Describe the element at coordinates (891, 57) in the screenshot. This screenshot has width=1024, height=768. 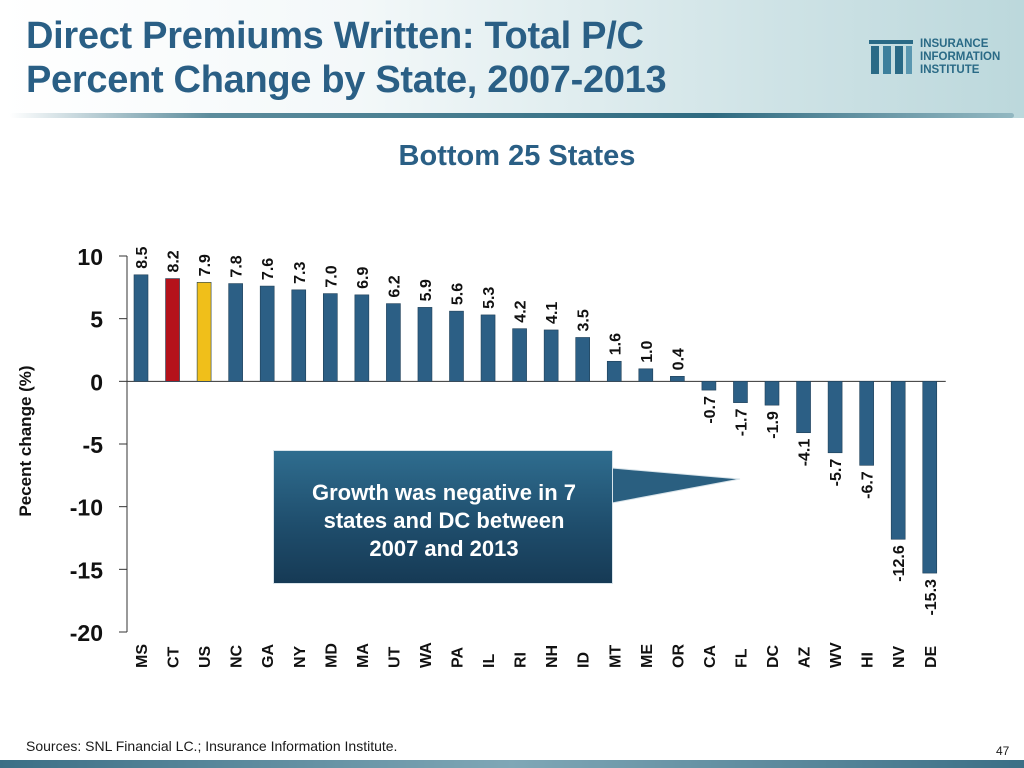
I see `iii-logo-icon` at that location.